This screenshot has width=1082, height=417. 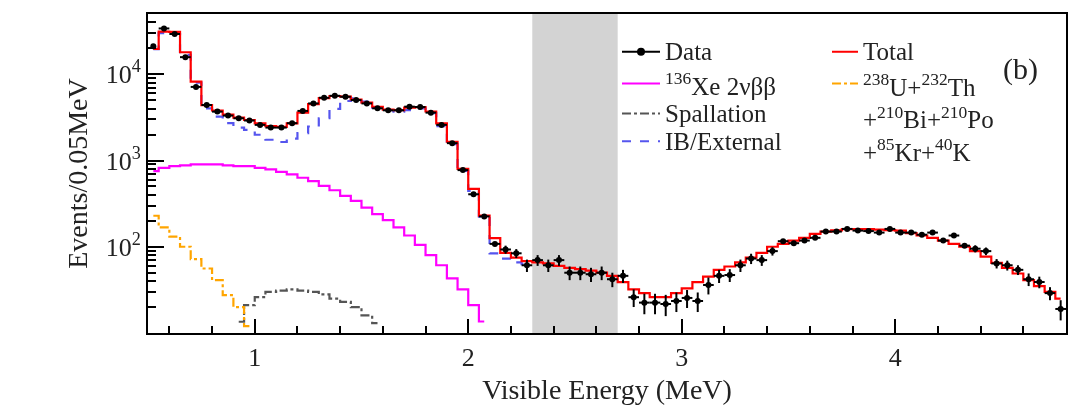 I want to click on annotation: (b), so click(x=1020, y=69).